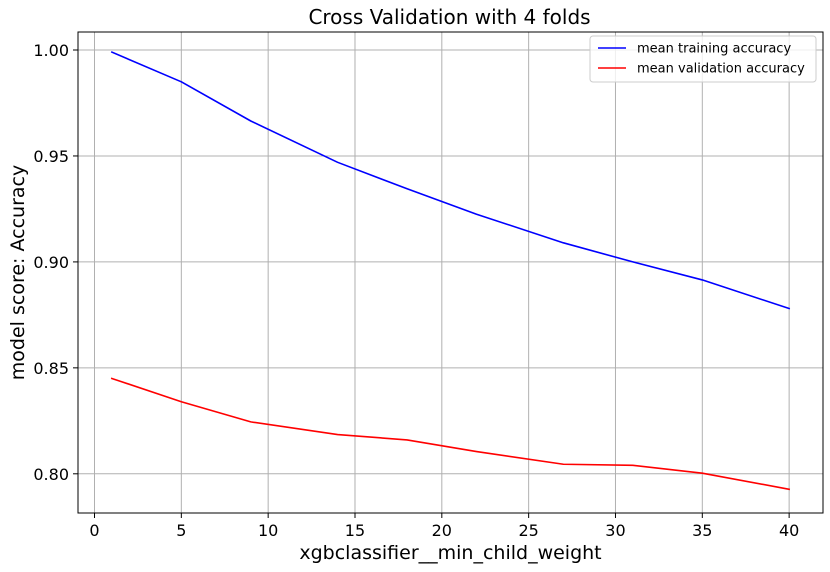 The height and width of the screenshot is (572, 830). I want to click on chart-title: Cross Validation with 4 folds, so click(449, 17).